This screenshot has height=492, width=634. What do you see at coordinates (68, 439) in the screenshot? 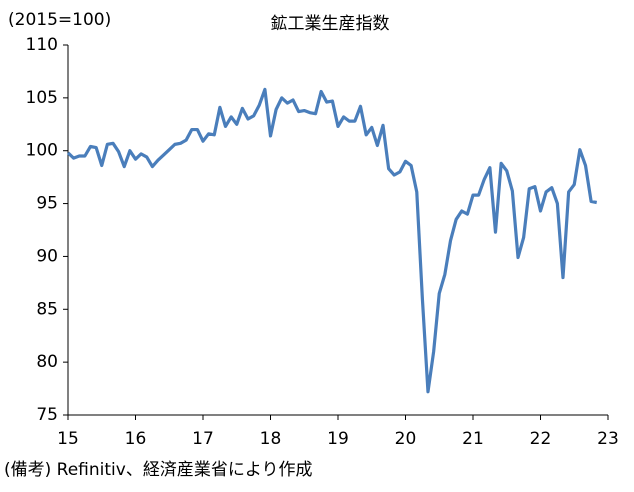
I see `x-tick-label: 15` at bounding box center [68, 439].